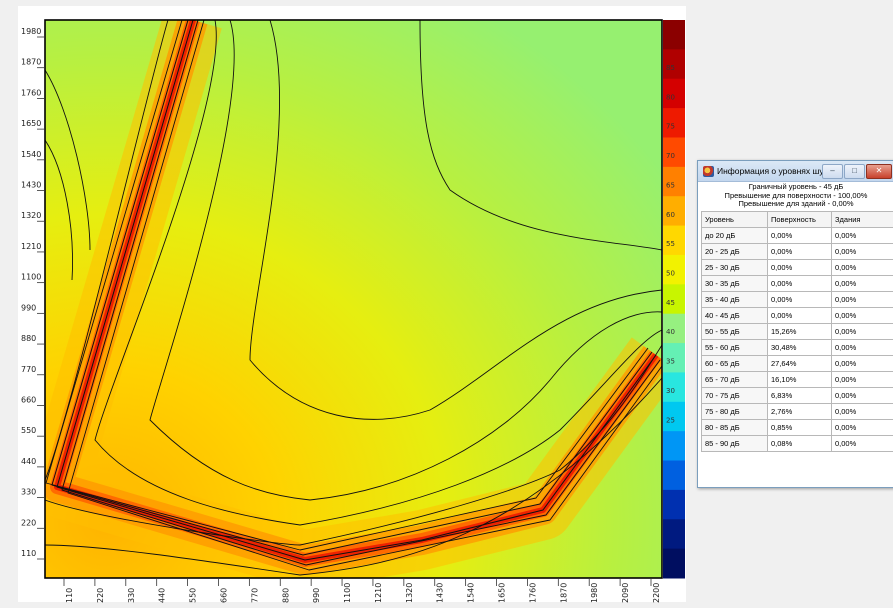  I want to click on table-row: 70 - 75 дБ 6,83% 0,00%, so click(797, 395).